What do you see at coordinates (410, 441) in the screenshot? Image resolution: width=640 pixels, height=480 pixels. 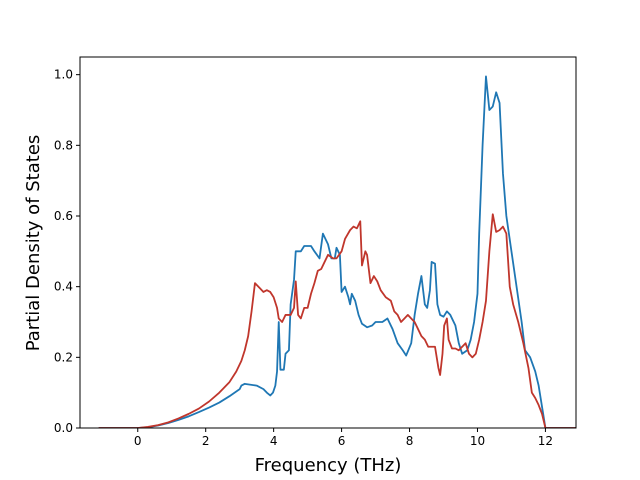 I see `x-tick-label: 8` at bounding box center [410, 441].